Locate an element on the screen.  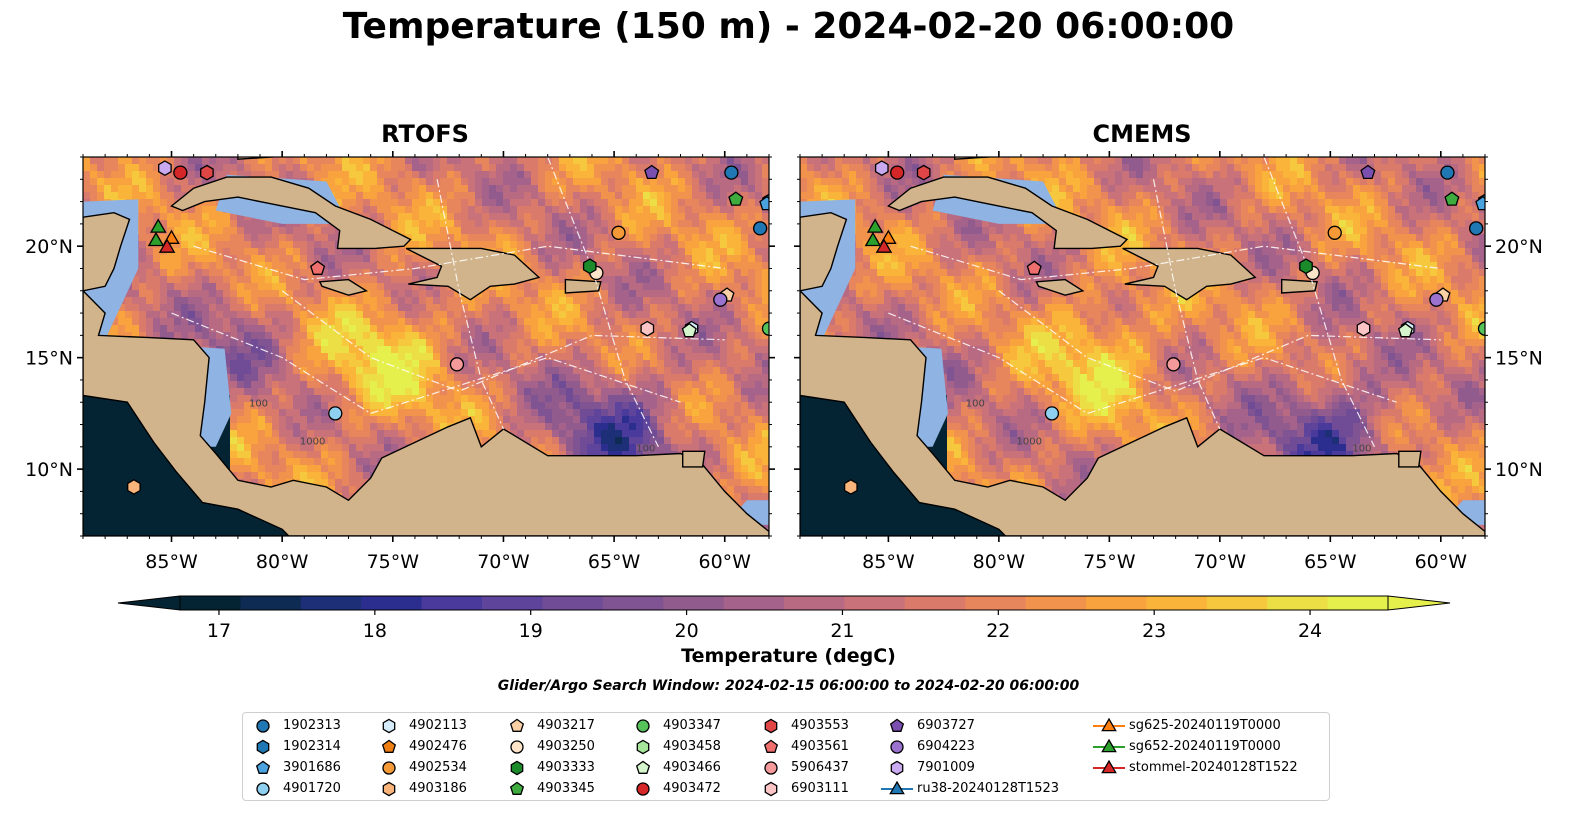
legend-item: 5906437 is located at coordinates (800, 767).